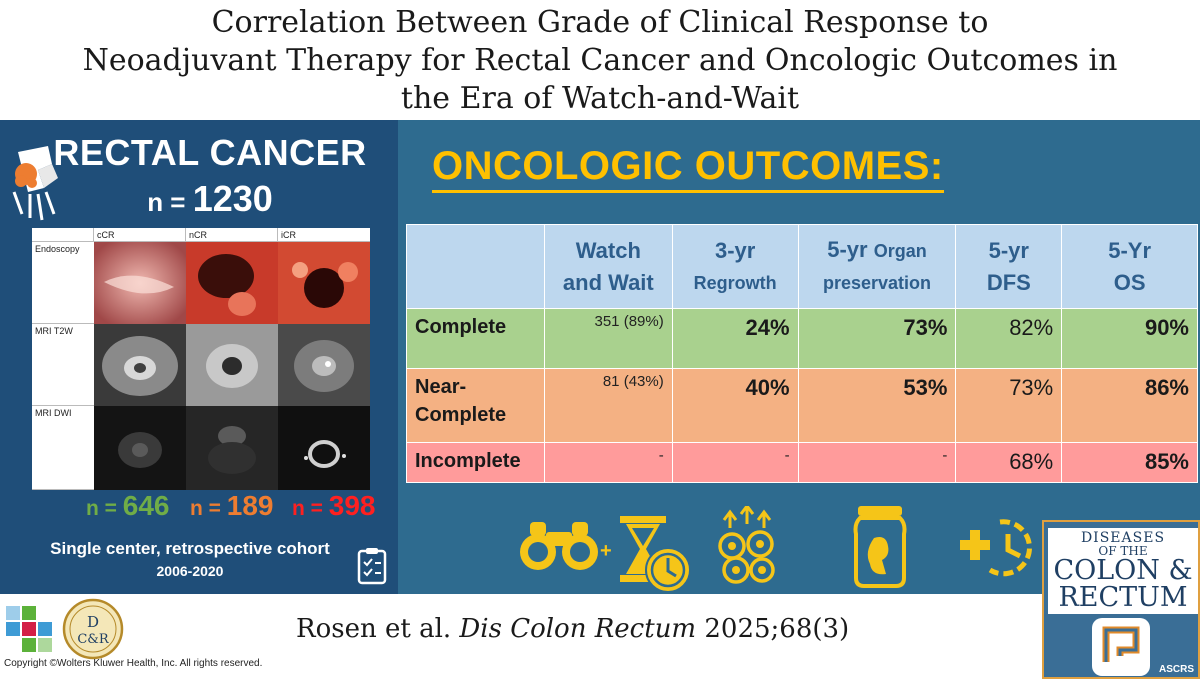 The image size is (1200, 679). I want to click on cover-line2: OF THE, so click(1123, 551).